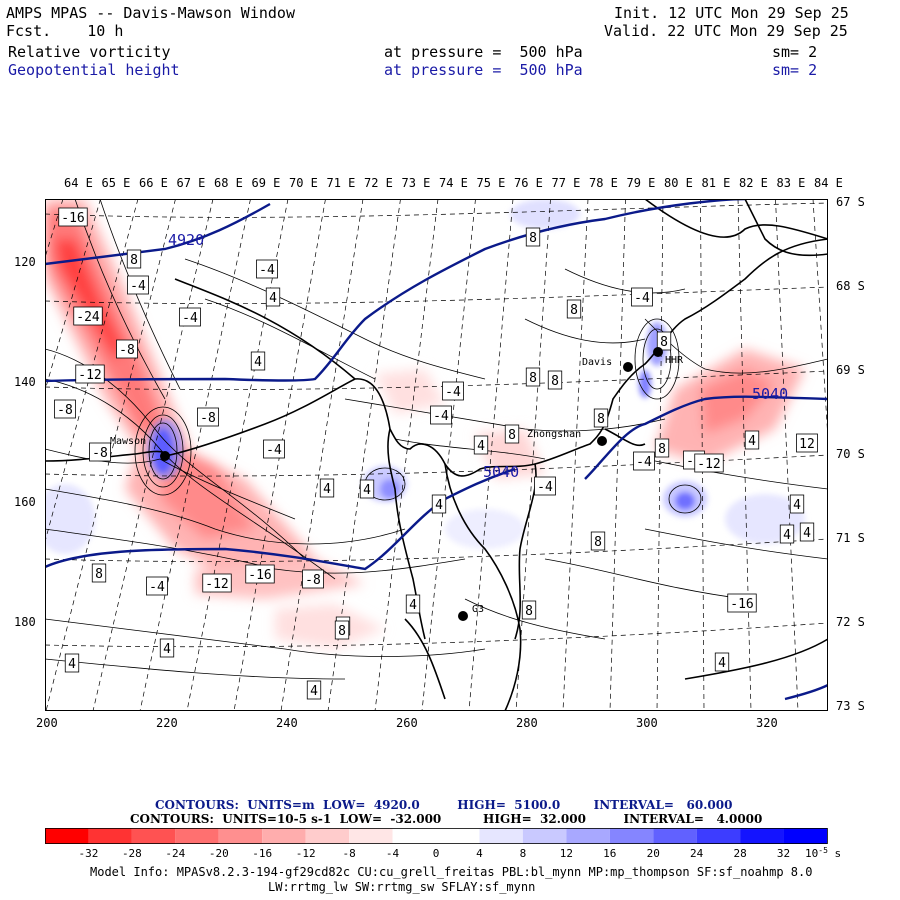 Image resolution: width=900 pixels, height=900 pixels. I want to click on station-davis: Davis, so click(607, 364).